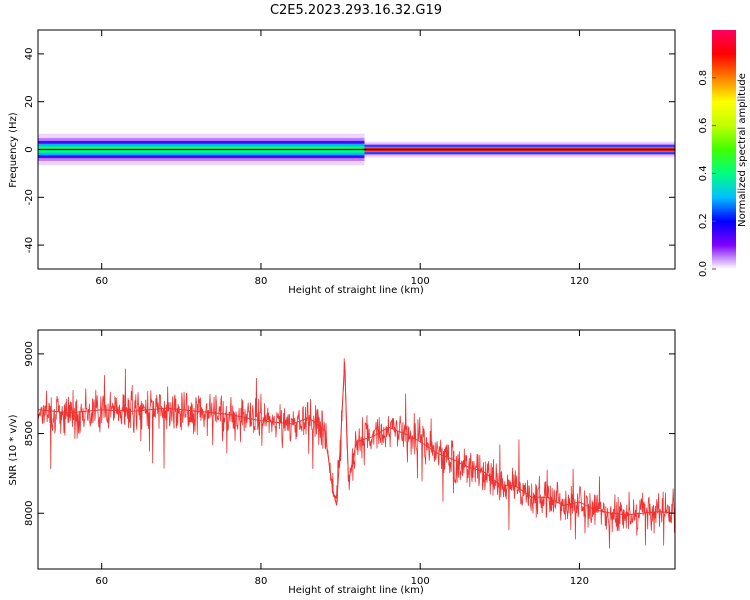 This screenshot has width=750, height=600. What do you see at coordinates (29, 149) in the screenshot?
I see `y-tick-label: 0` at bounding box center [29, 149].